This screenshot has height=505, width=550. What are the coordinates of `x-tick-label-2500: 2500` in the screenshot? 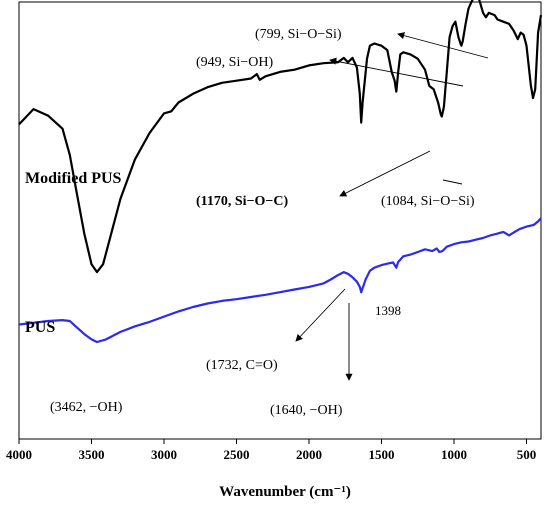 It's located at (237, 454).